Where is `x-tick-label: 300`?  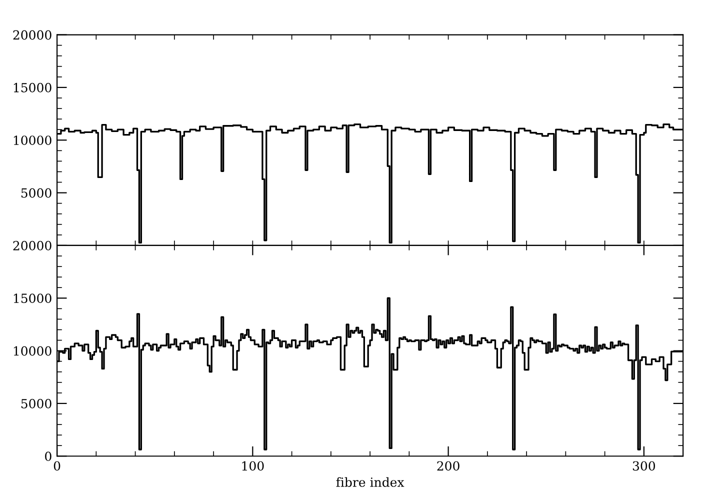 x-tick-label: 300 is located at coordinates (644, 466).